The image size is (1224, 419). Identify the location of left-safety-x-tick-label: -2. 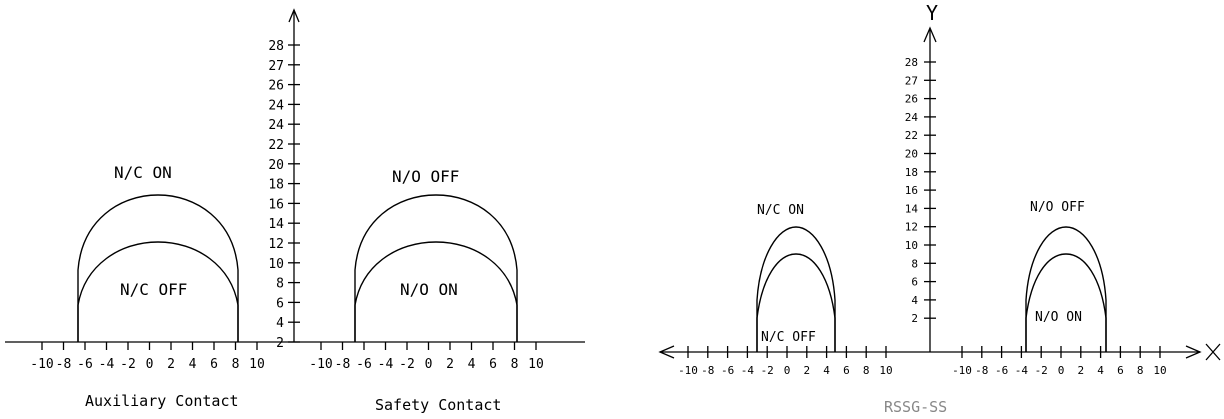
(407, 364).